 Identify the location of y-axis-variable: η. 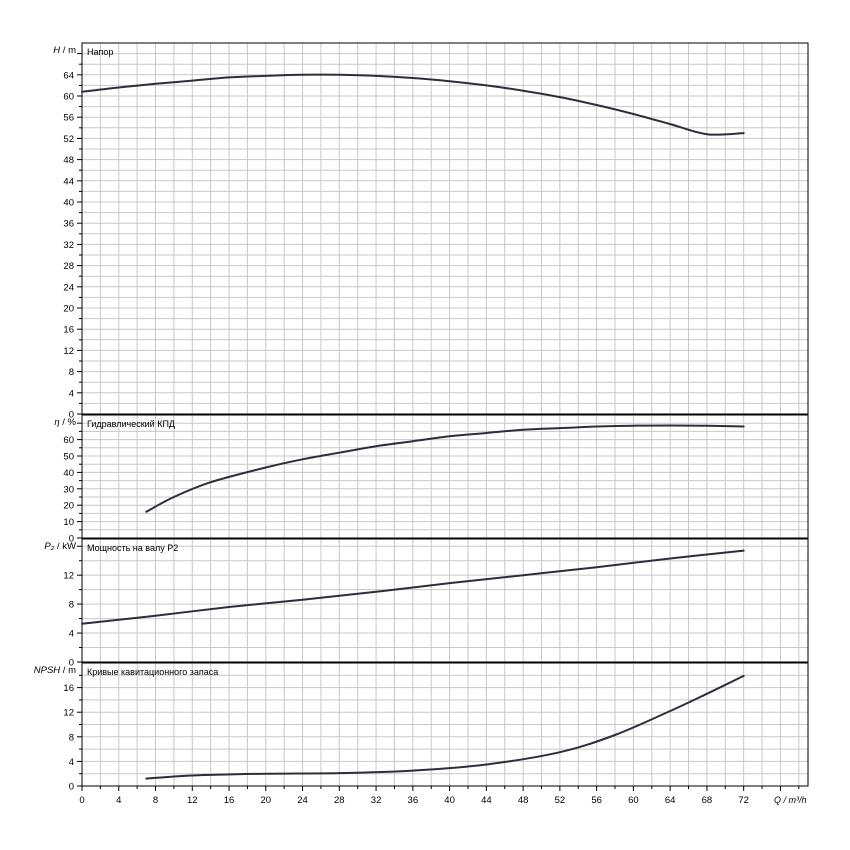
(56, 422).